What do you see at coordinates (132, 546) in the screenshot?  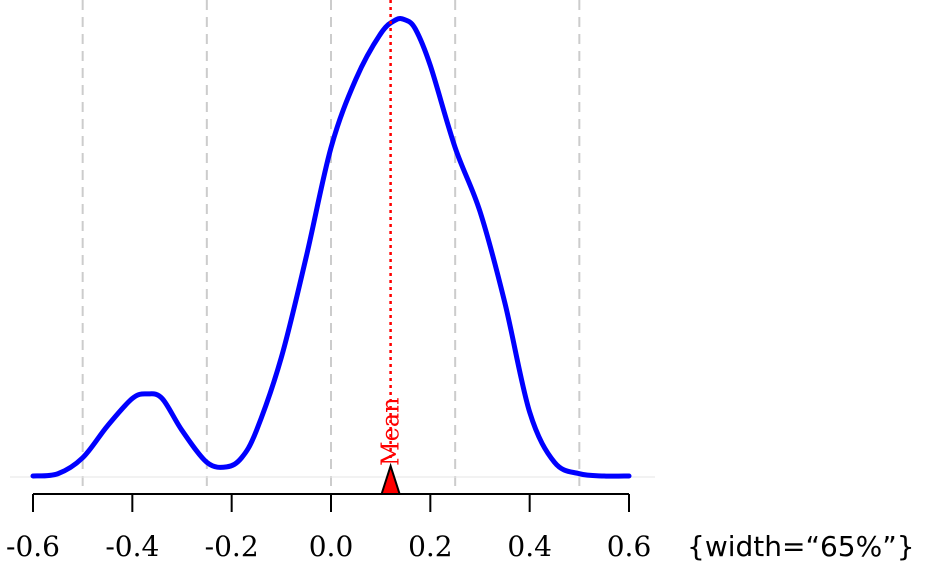 I see `x-tick-label: -0.4` at bounding box center [132, 546].